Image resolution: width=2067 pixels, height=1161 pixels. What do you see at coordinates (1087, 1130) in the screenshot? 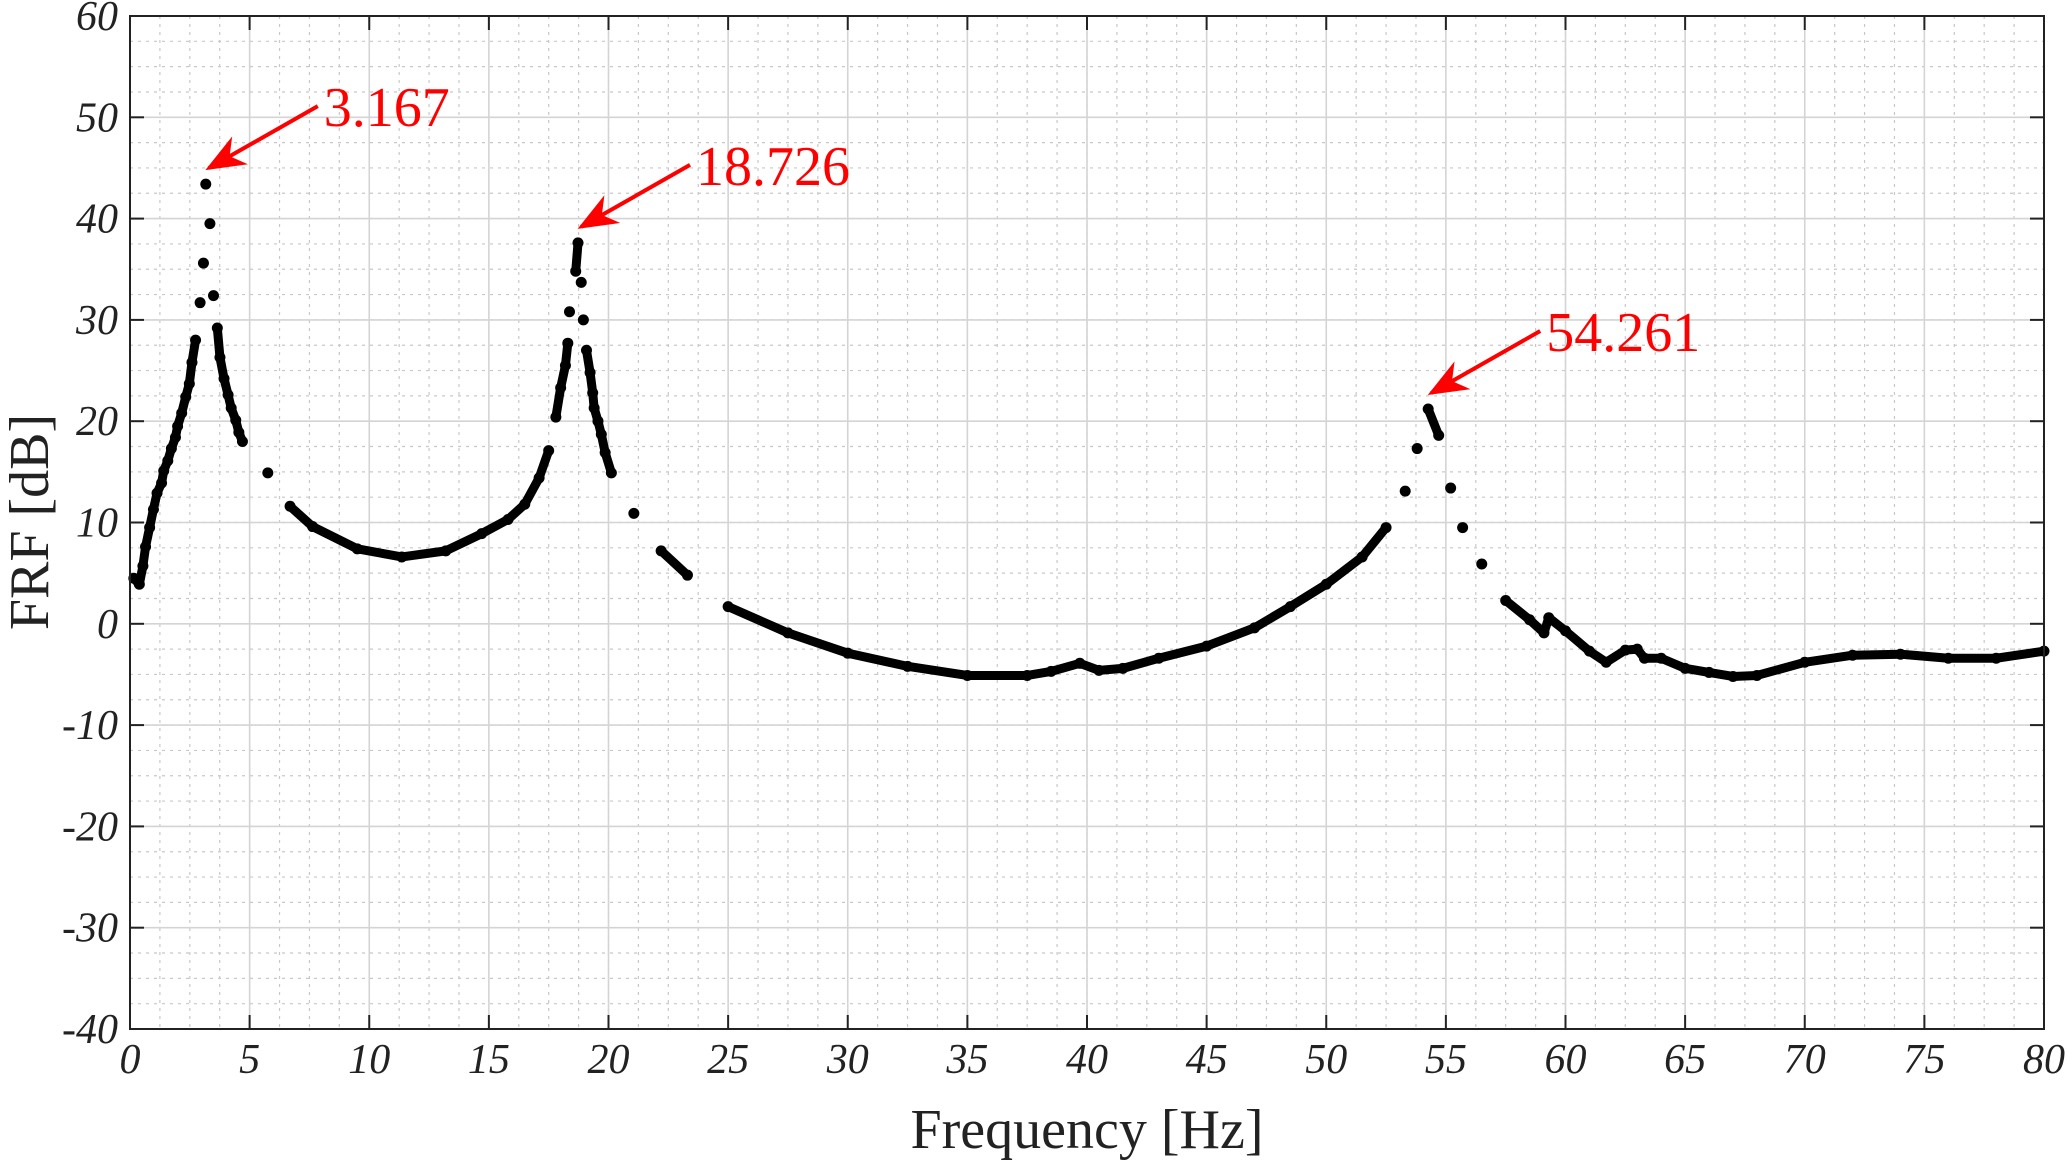
I see `x-axis-label: Frequency [Hz]` at bounding box center [1087, 1130].